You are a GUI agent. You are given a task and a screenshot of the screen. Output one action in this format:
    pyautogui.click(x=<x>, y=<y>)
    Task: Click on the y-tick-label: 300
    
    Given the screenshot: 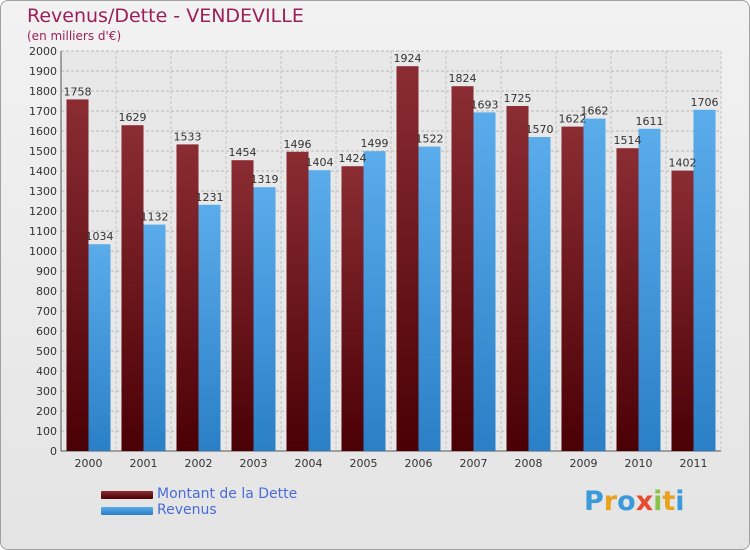 What is the action you would take?
    pyautogui.click(x=46, y=391)
    